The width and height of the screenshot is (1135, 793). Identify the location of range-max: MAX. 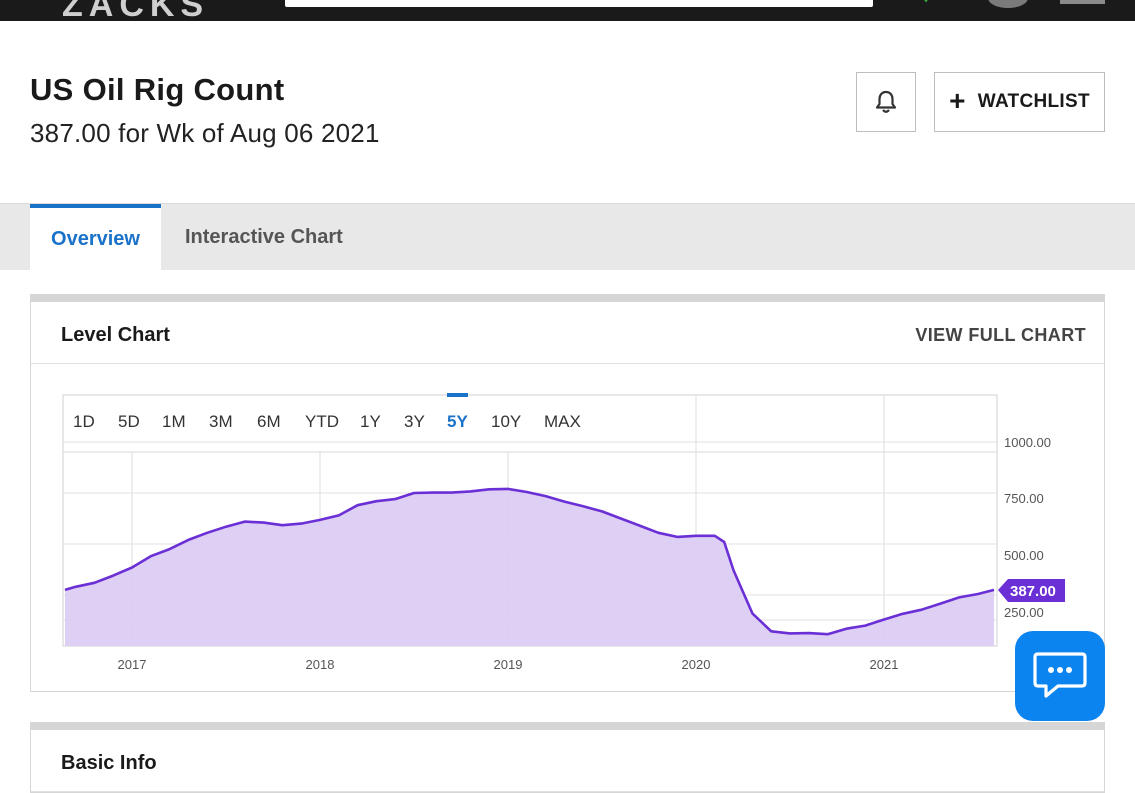
(562, 421).